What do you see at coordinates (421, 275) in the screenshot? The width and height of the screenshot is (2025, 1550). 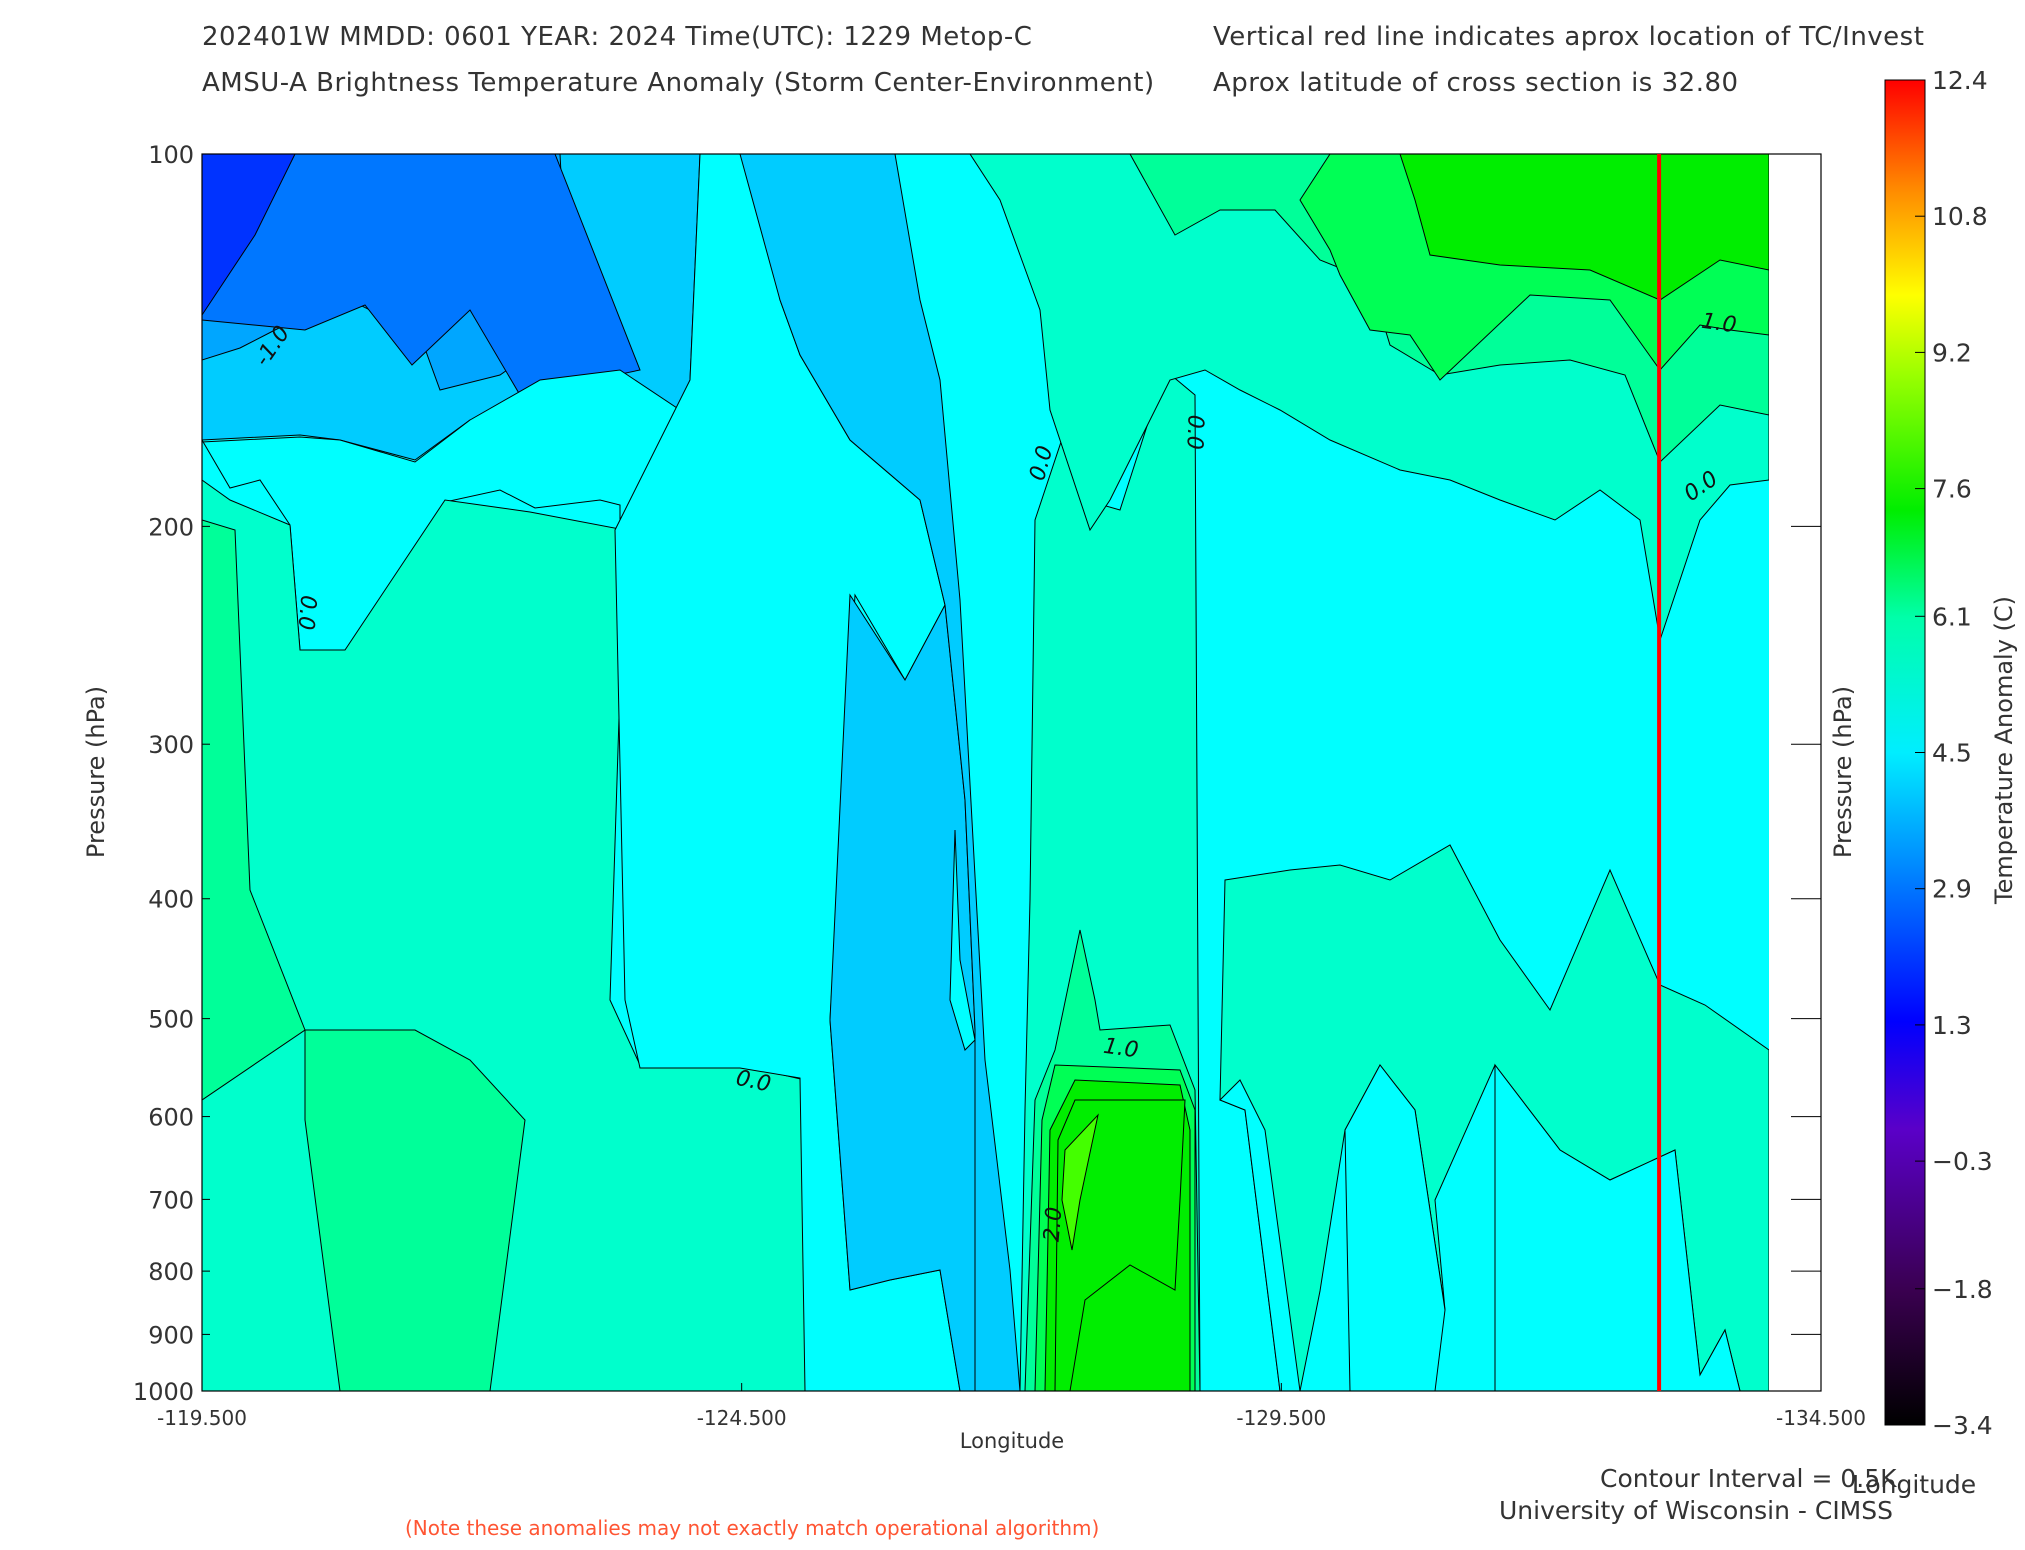 I see `left-blue3-region` at bounding box center [421, 275].